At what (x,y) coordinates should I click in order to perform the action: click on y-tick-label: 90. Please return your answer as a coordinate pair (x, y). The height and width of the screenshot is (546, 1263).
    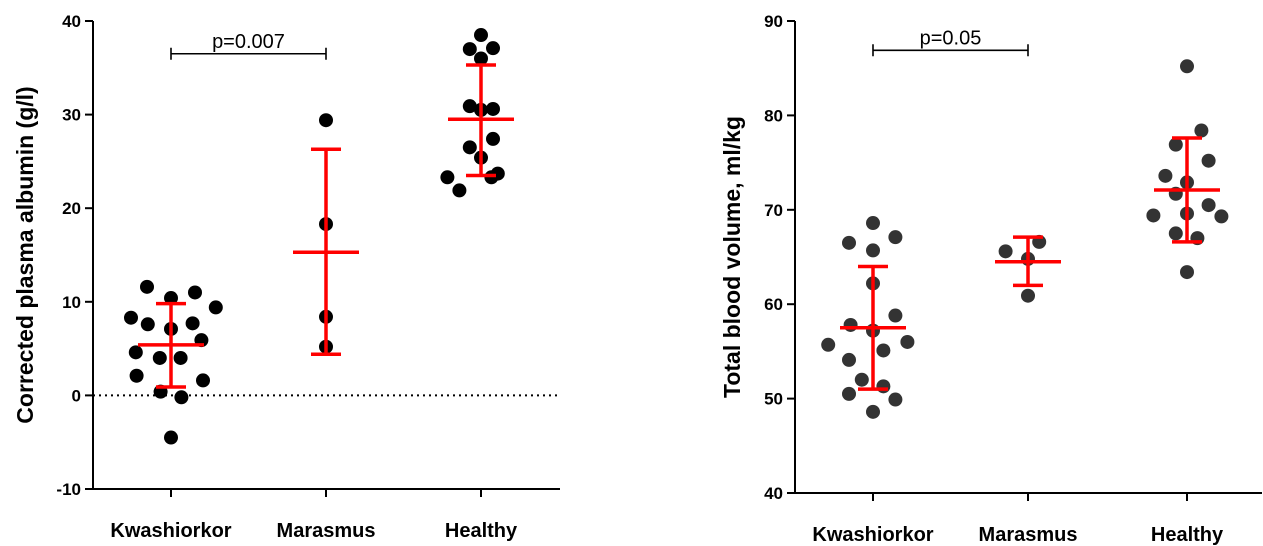
    Looking at the image, I should click on (773, 21).